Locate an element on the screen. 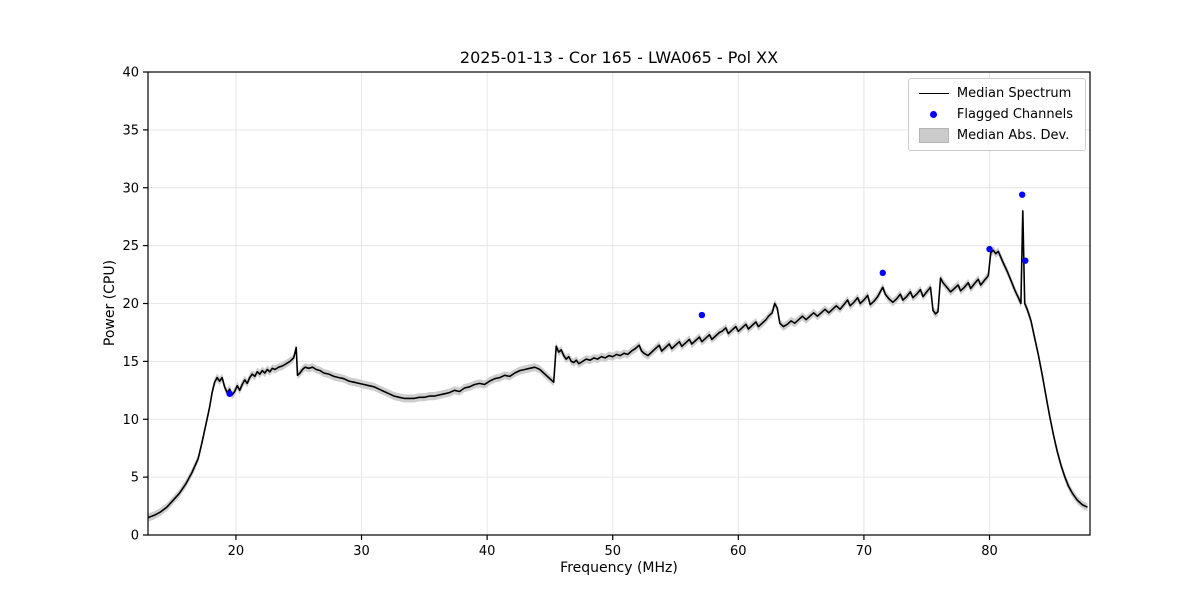 The image size is (1200, 600). legend-label: Median Spectrum is located at coordinates (1014, 93).